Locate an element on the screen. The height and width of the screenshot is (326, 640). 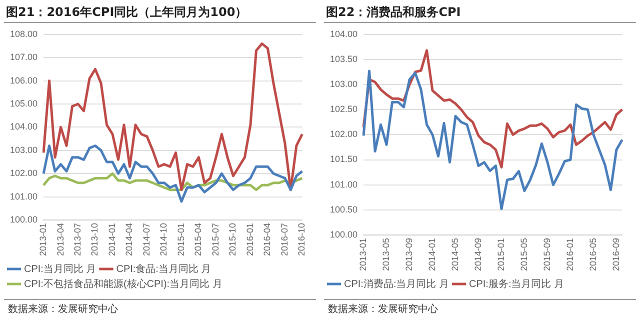
x-tick-label: 2013-10 is located at coordinates (95, 239).